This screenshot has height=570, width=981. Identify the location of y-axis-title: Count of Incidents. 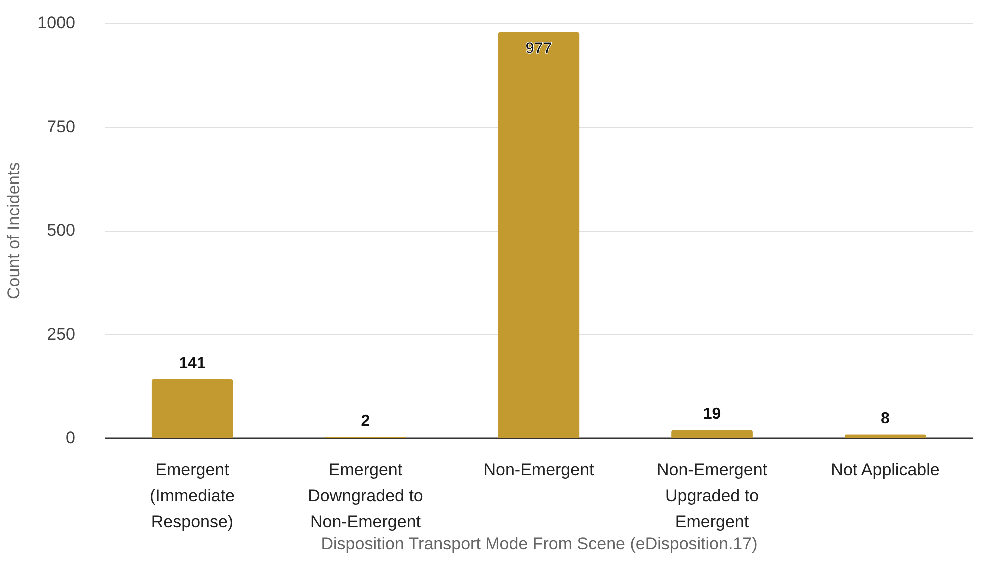
(14, 231).